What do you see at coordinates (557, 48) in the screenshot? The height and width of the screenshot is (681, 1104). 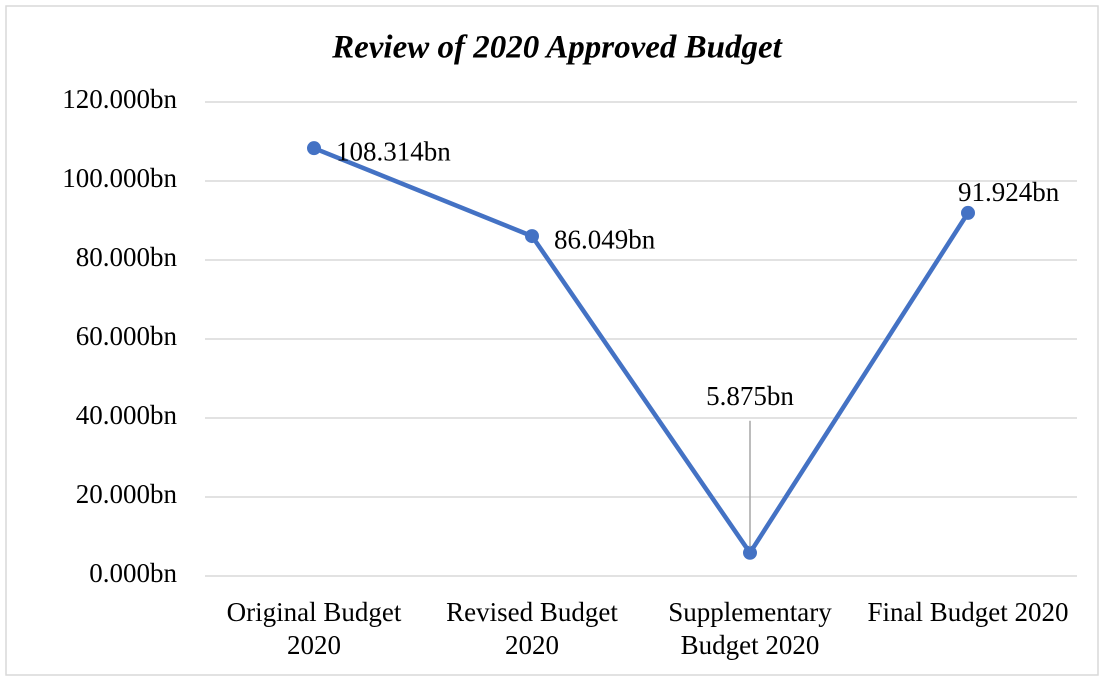 I see `chart-title: Review of 2020 Approved Budget` at bounding box center [557, 48].